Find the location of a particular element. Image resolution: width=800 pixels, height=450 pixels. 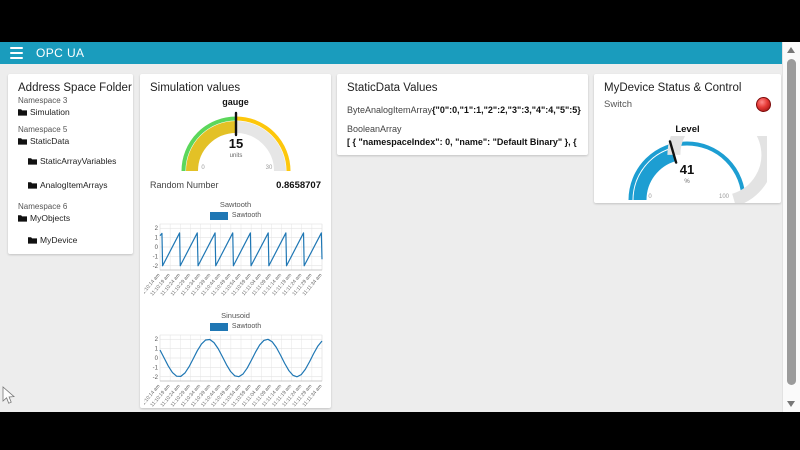

tree-item-mydevice: MyDevice is located at coordinates (52, 240).